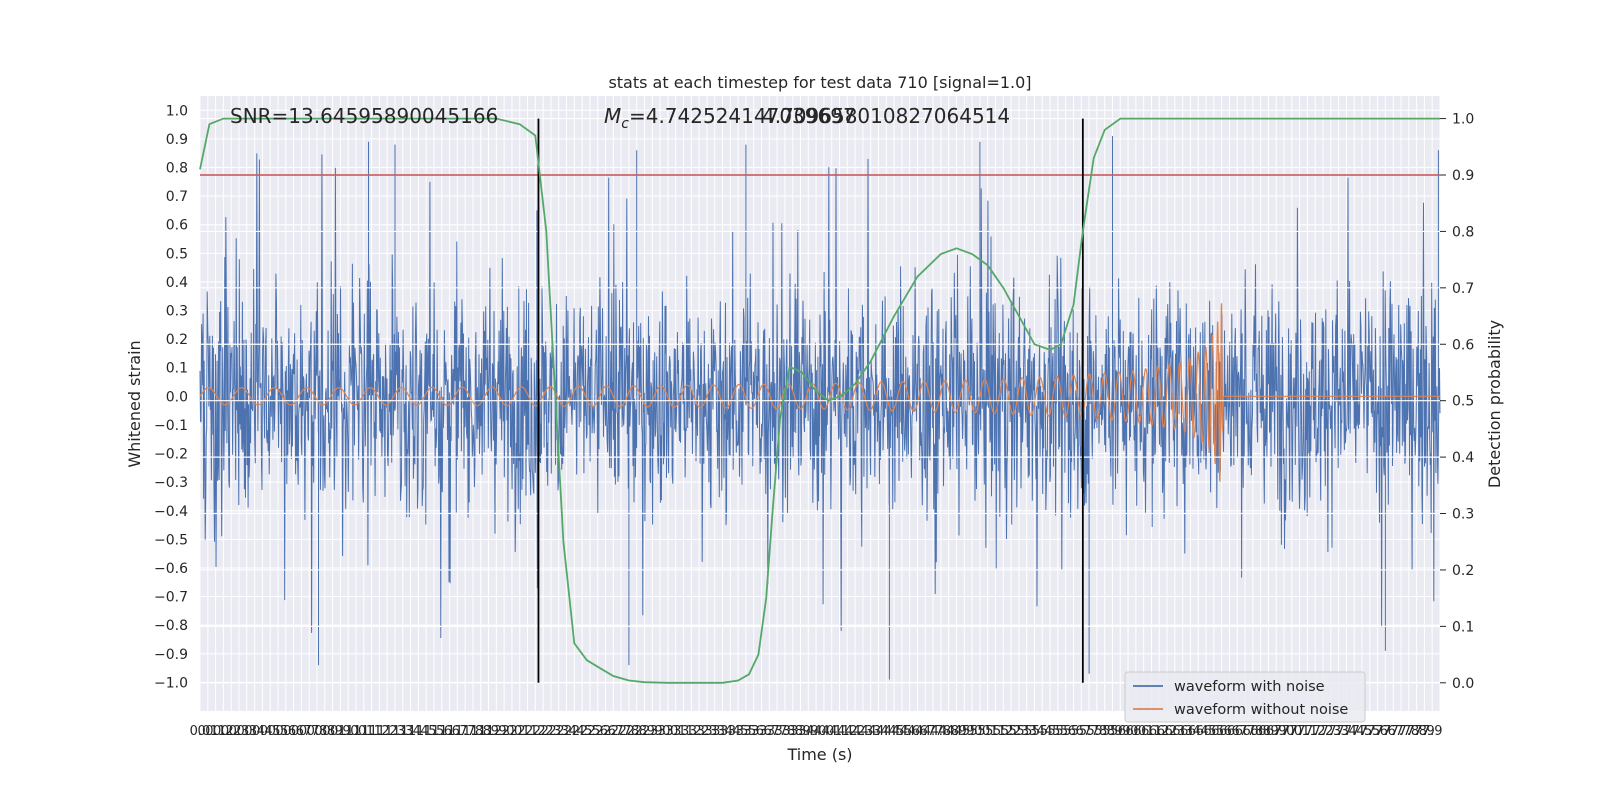 Image resolution: width=1600 pixels, height=804 pixels. Describe the element at coordinates (177, 283) in the screenshot. I see `y-tick-label: 0.4` at that location.